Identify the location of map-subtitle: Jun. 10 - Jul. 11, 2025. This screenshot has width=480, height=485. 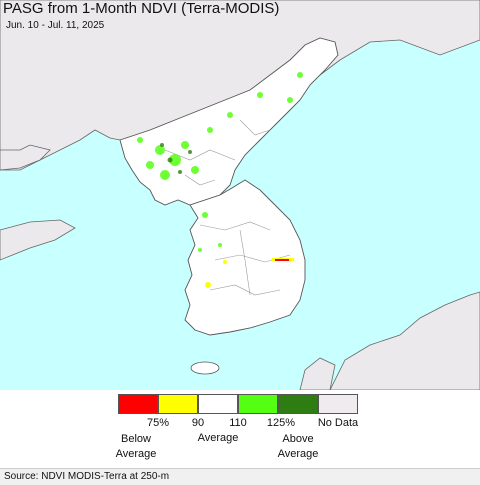
(55, 25).